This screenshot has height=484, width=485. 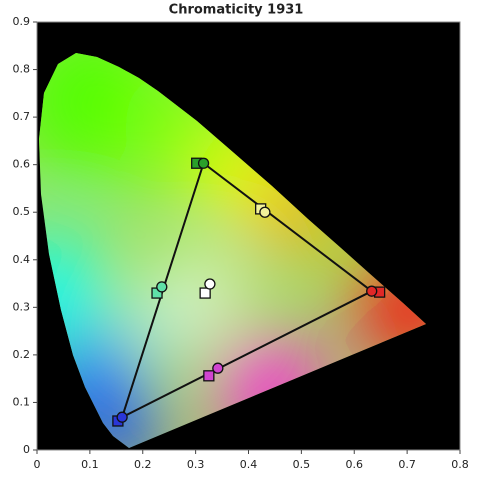 What do you see at coordinates (22, 164) in the screenshot?
I see `y-tick-label: 0.6` at bounding box center [22, 164].